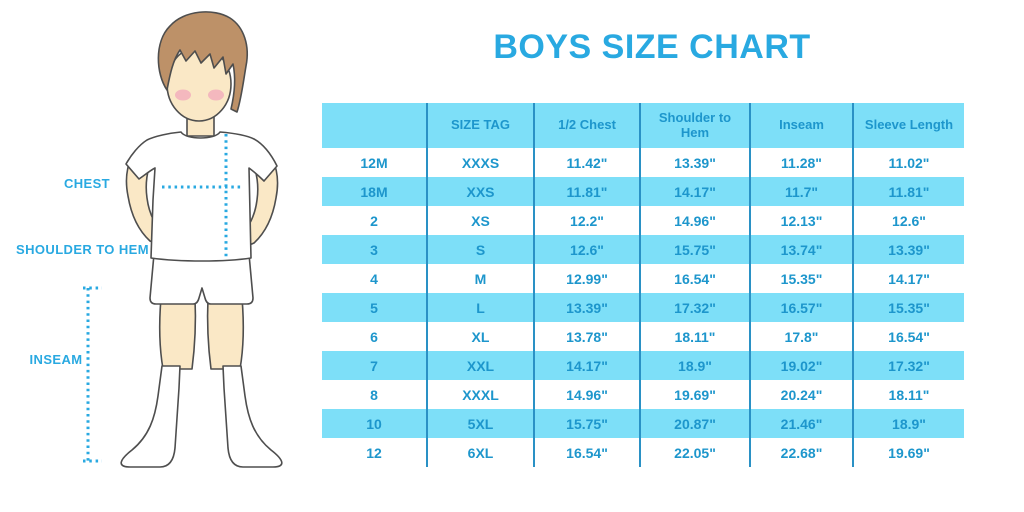 The width and height of the screenshot is (1024, 512). Describe the element at coordinates (586, 336) in the screenshot. I see `table-cell: 13.78"` at that location.